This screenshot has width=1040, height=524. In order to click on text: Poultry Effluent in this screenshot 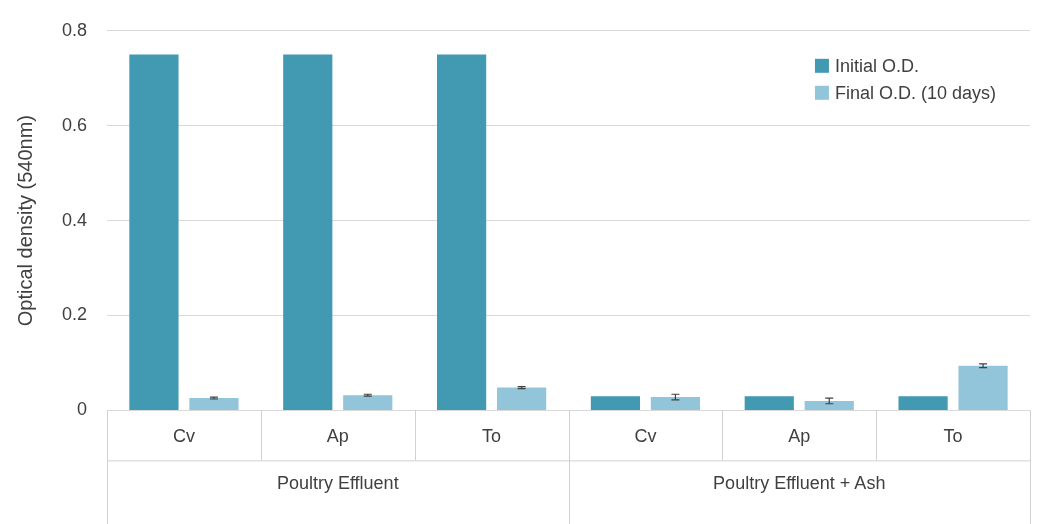, I will do `click(337, 483)`.